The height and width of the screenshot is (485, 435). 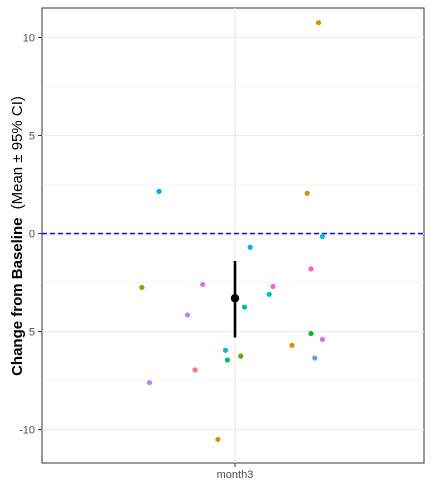 What do you see at coordinates (17, 297) in the screenshot?
I see `y-axis-title-main: Change from Baseline` at bounding box center [17, 297].